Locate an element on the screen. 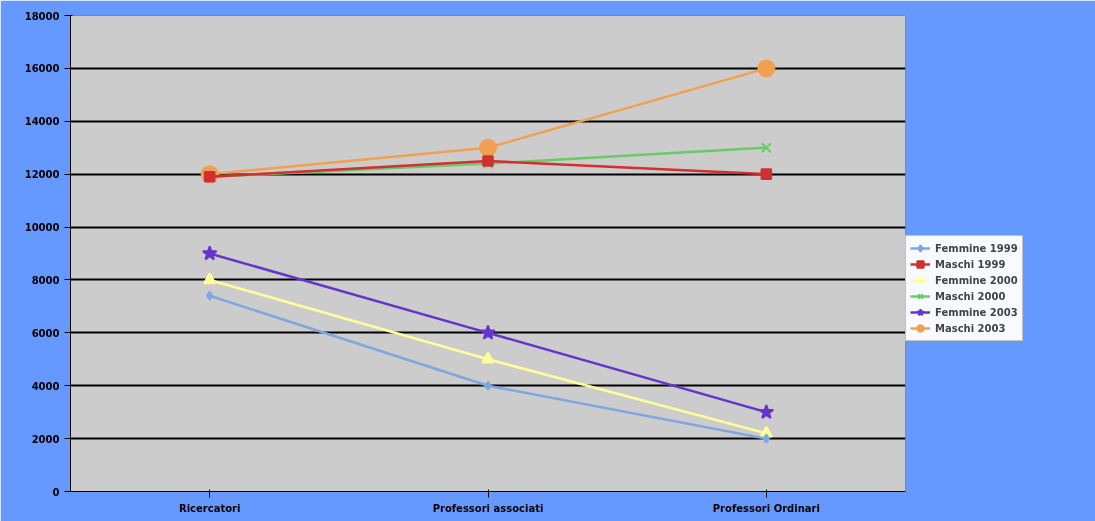  y-tick-label: 6000 is located at coordinates (45, 333).